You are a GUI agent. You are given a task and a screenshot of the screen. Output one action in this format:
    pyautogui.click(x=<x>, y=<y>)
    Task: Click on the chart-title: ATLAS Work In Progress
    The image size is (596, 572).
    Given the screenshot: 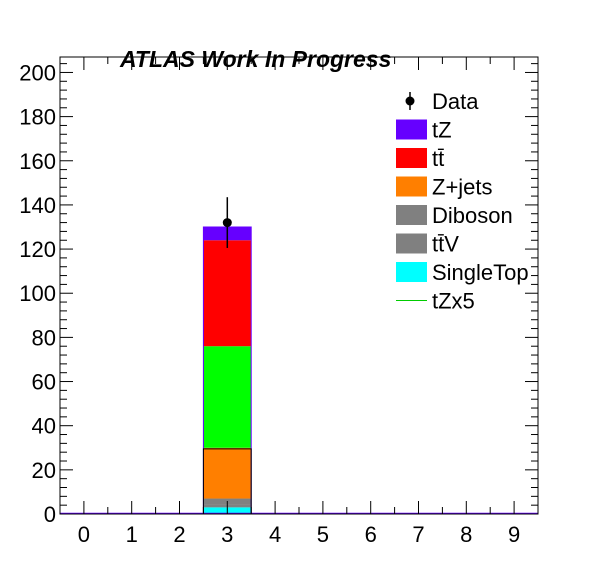 What is the action you would take?
    pyautogui.click(x=255, y=59)
    